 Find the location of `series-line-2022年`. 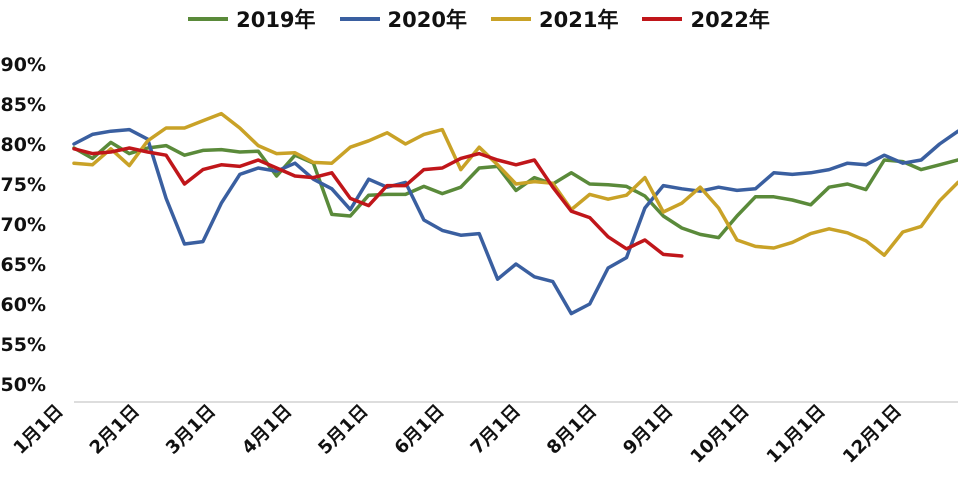

series-line-2022年 is located at coordinates (378, 202).